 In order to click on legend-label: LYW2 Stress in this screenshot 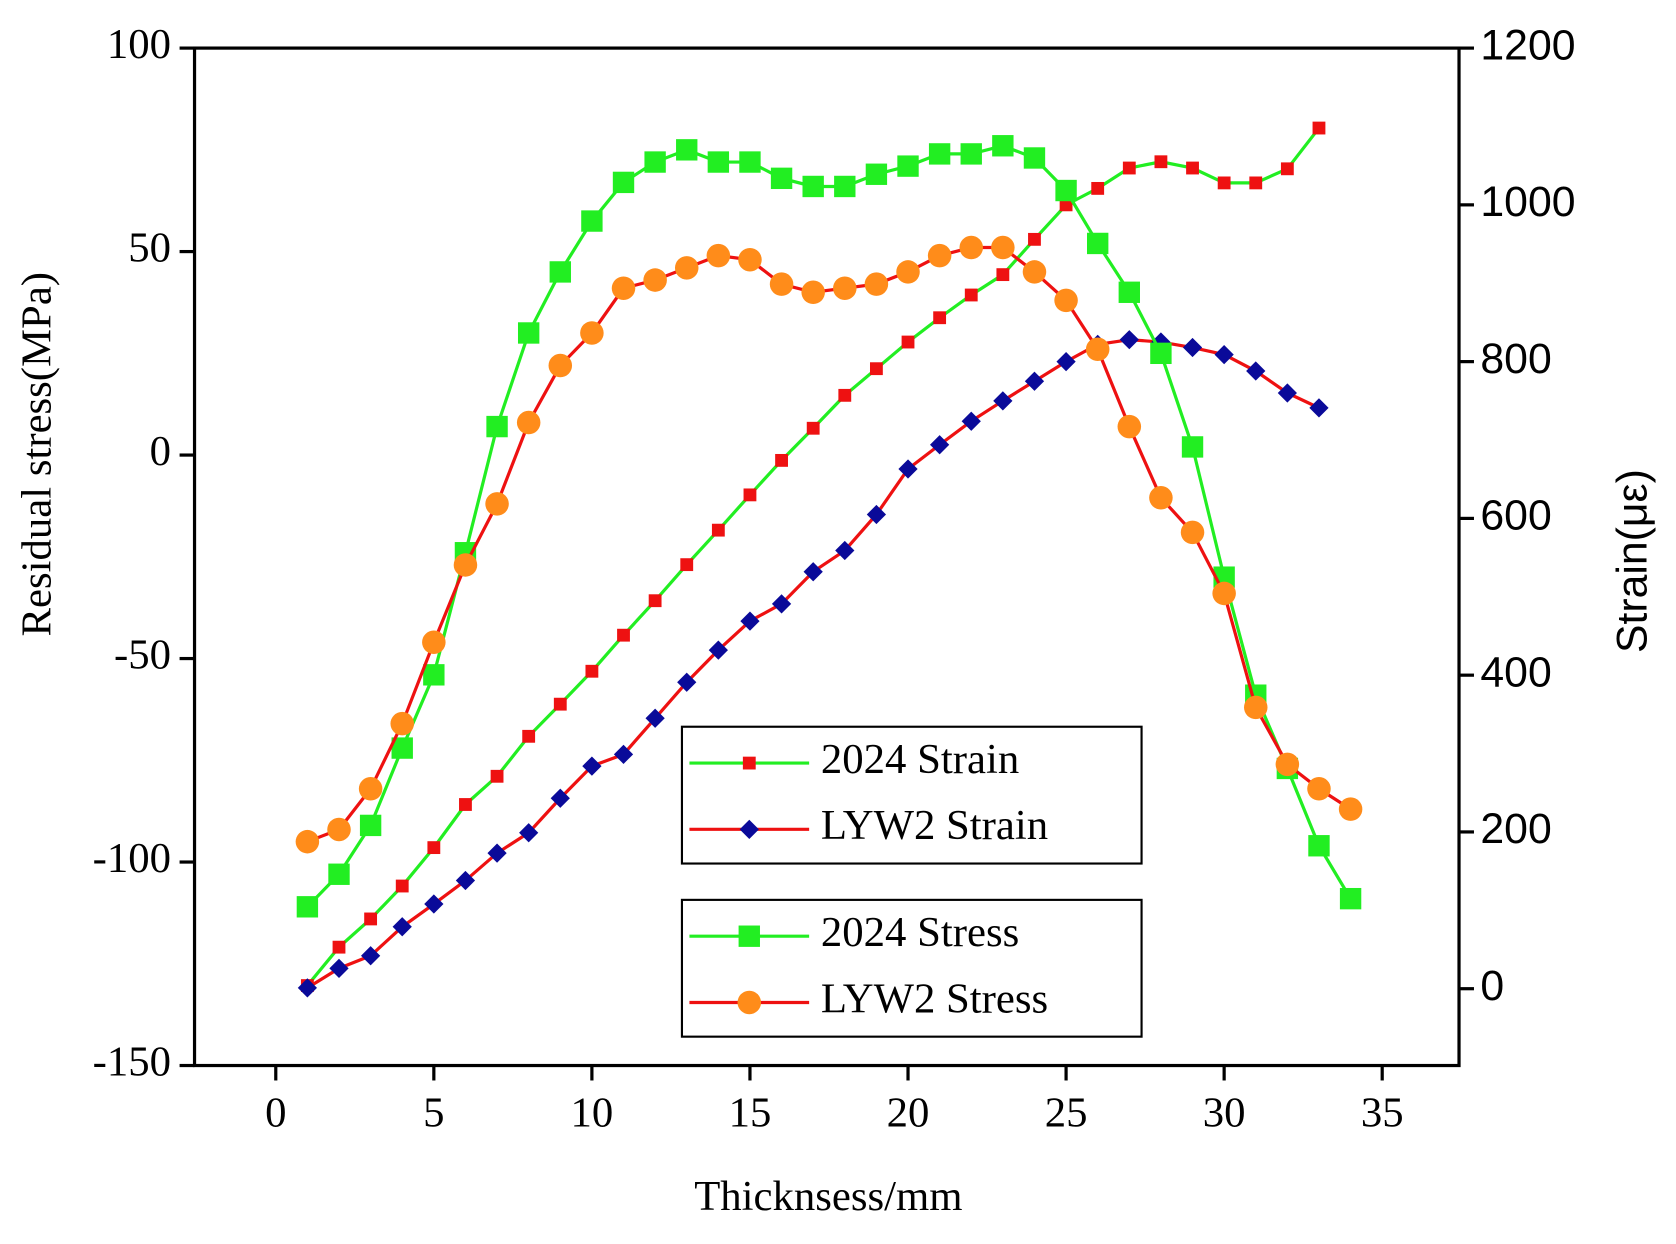, I will do `click(934, 998)`.